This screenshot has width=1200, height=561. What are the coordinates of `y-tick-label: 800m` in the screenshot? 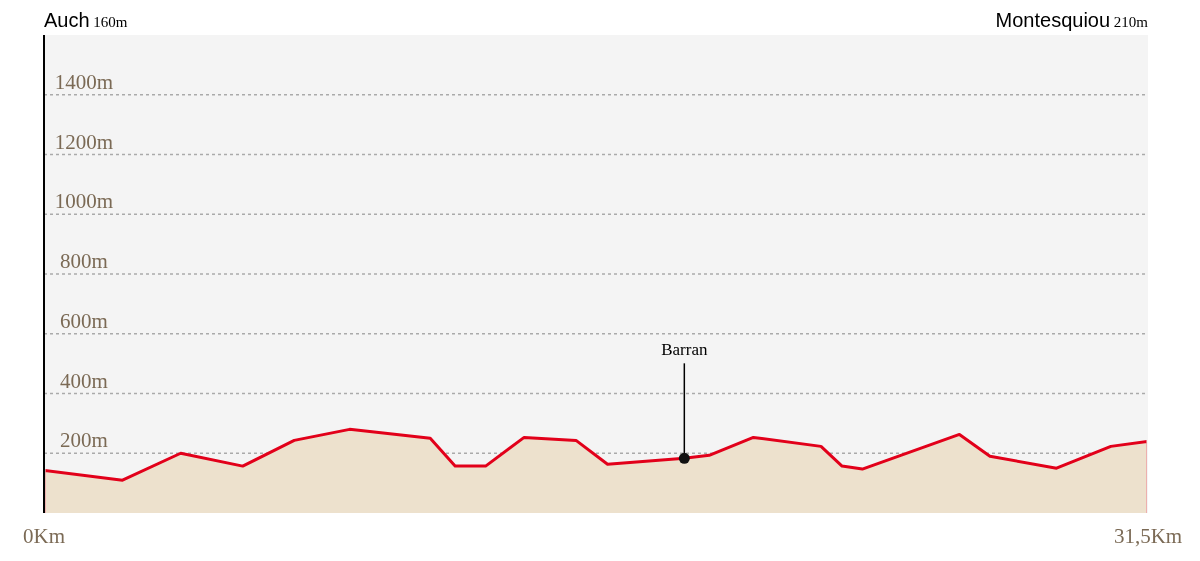 It's located at (84, 261).